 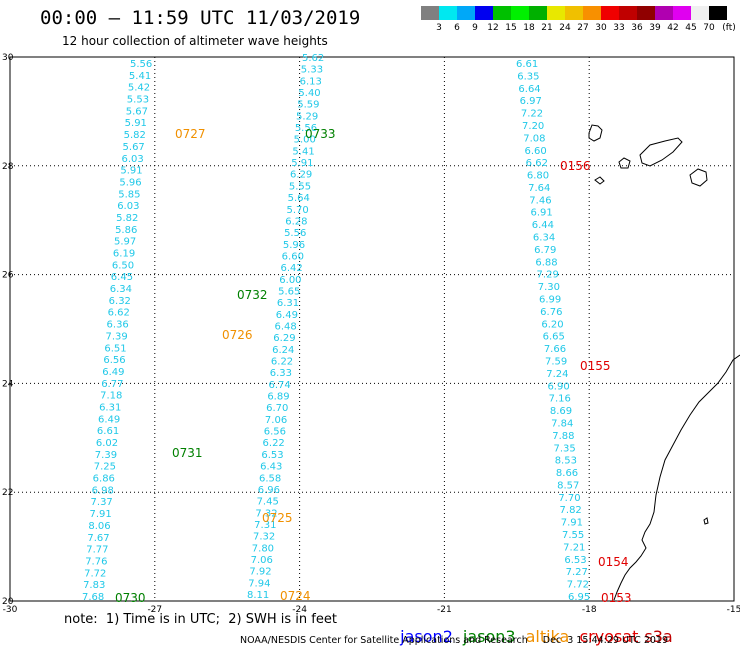 I want to click on lat-tick-label: 30, so click(x=8, y=58).